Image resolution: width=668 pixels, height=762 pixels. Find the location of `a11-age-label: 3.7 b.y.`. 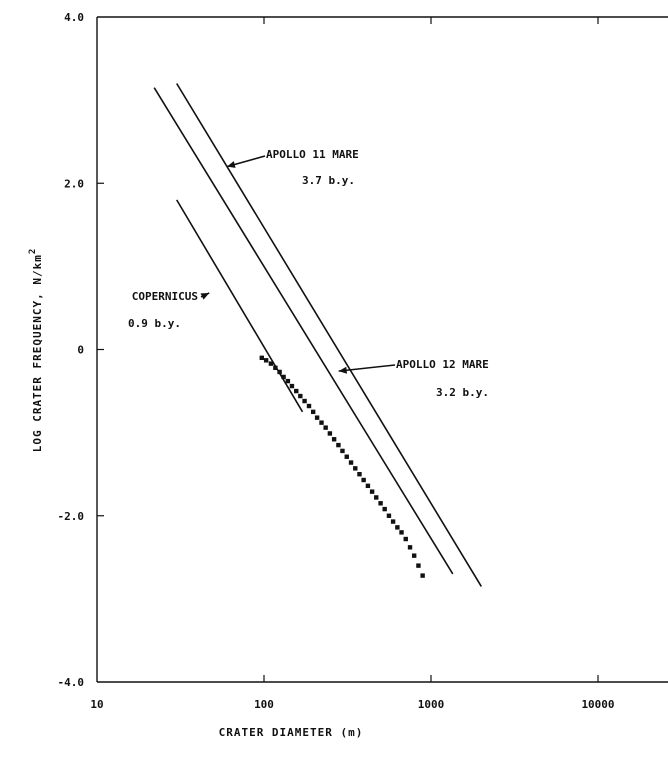

a11-age-label: 3.7 b.y. is located at coordinates (328, 180).